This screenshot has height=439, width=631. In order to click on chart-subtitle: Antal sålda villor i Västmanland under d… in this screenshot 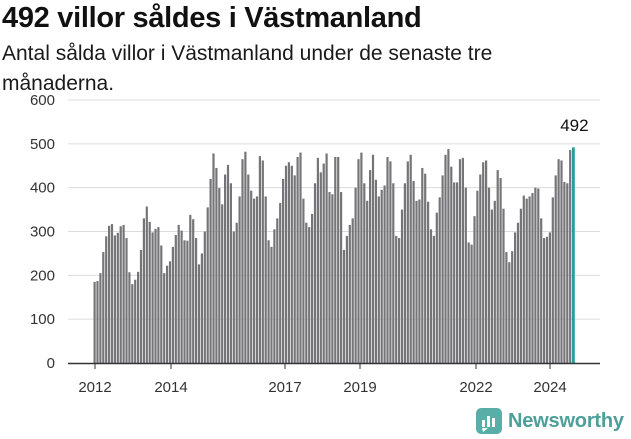, I will do `click(247, 68)`.